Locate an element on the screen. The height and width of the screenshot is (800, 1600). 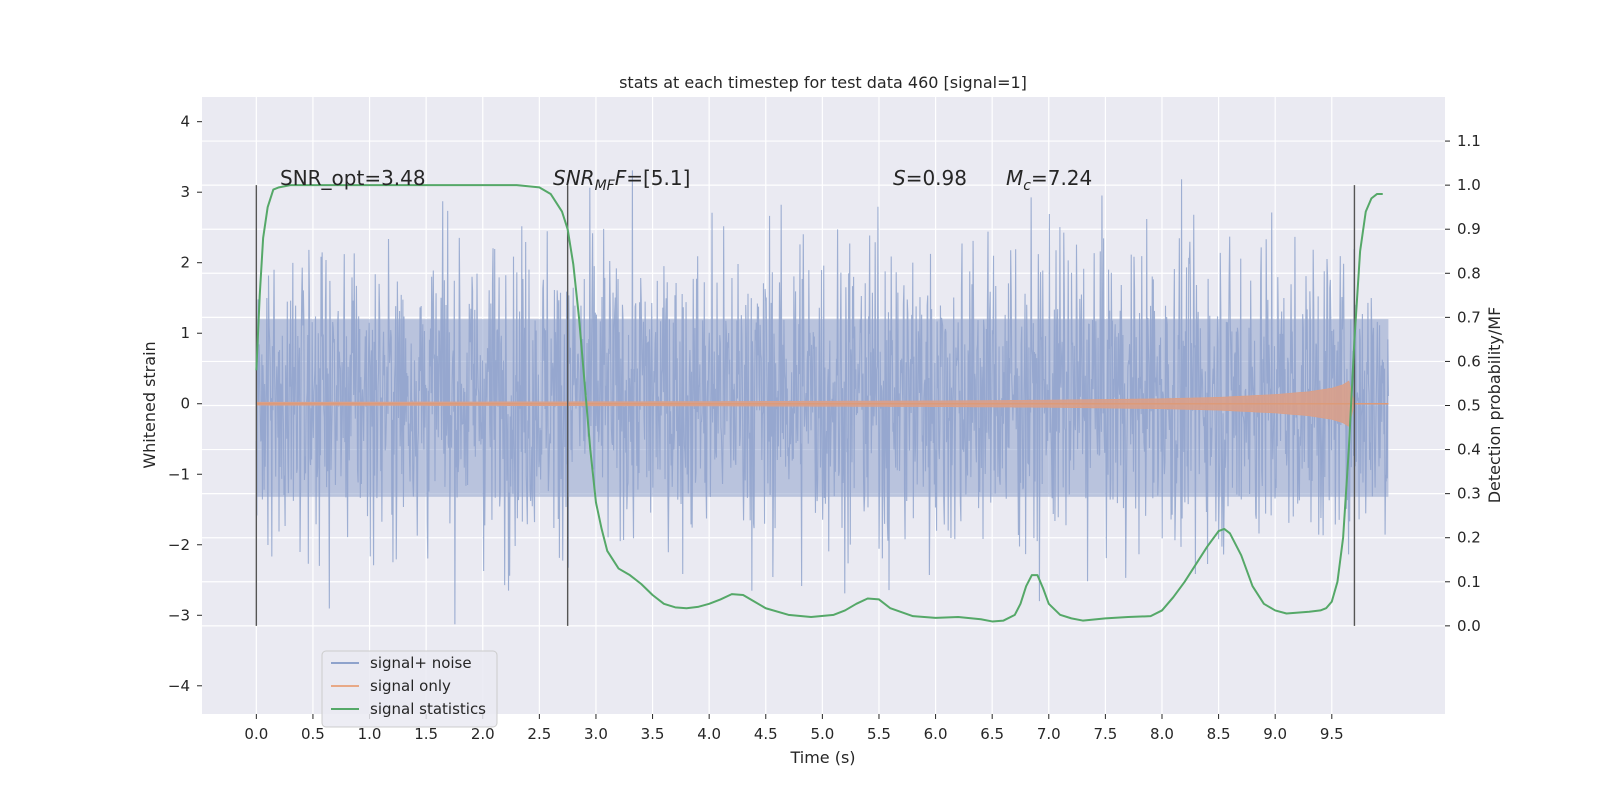
y-tick-label-6: −2 is located at coordinates (179, 545).